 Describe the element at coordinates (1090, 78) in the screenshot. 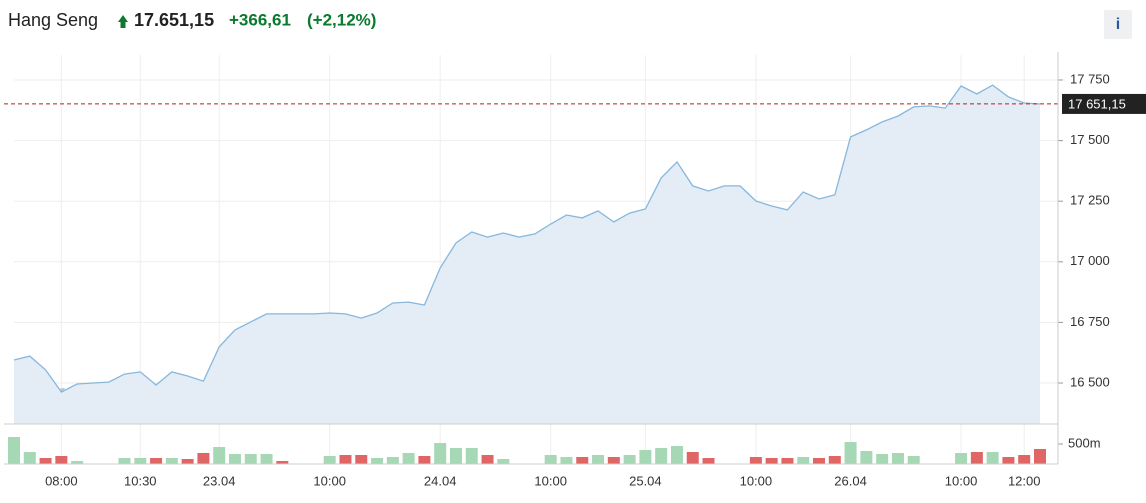

I see `y-tick-label: 17 750` at that location.